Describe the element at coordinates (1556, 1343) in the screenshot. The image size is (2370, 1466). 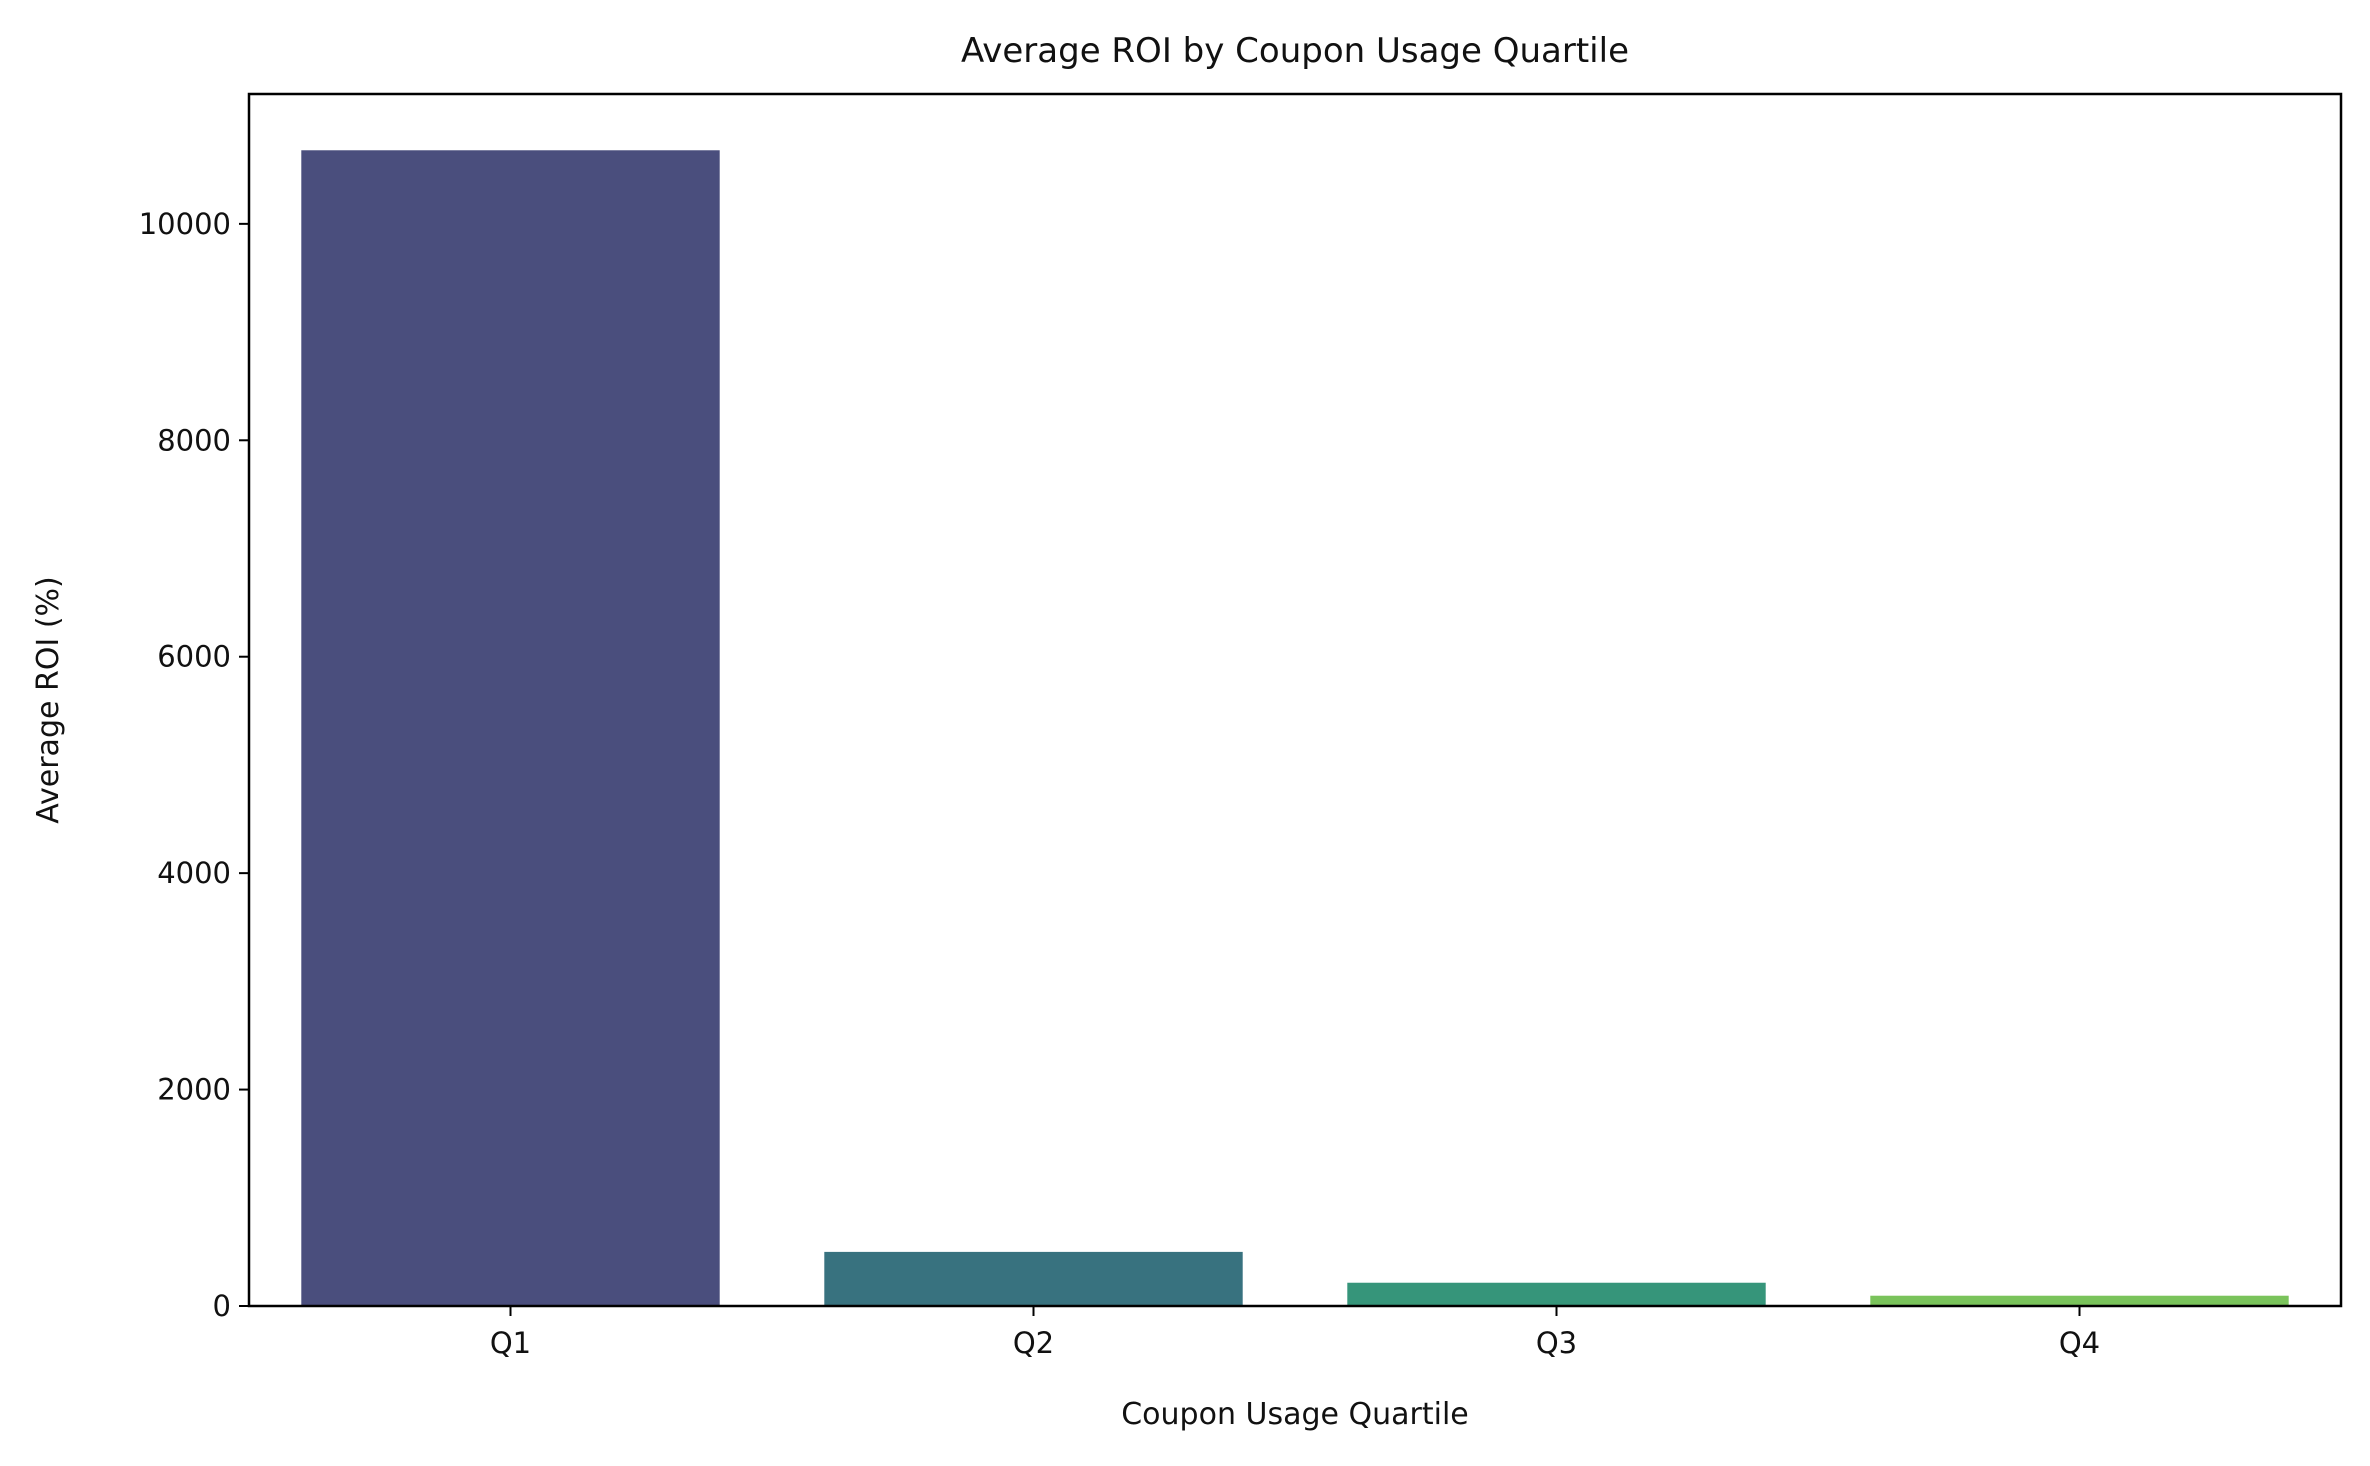
I see `x-tick-label-q3: Q3` at that location.